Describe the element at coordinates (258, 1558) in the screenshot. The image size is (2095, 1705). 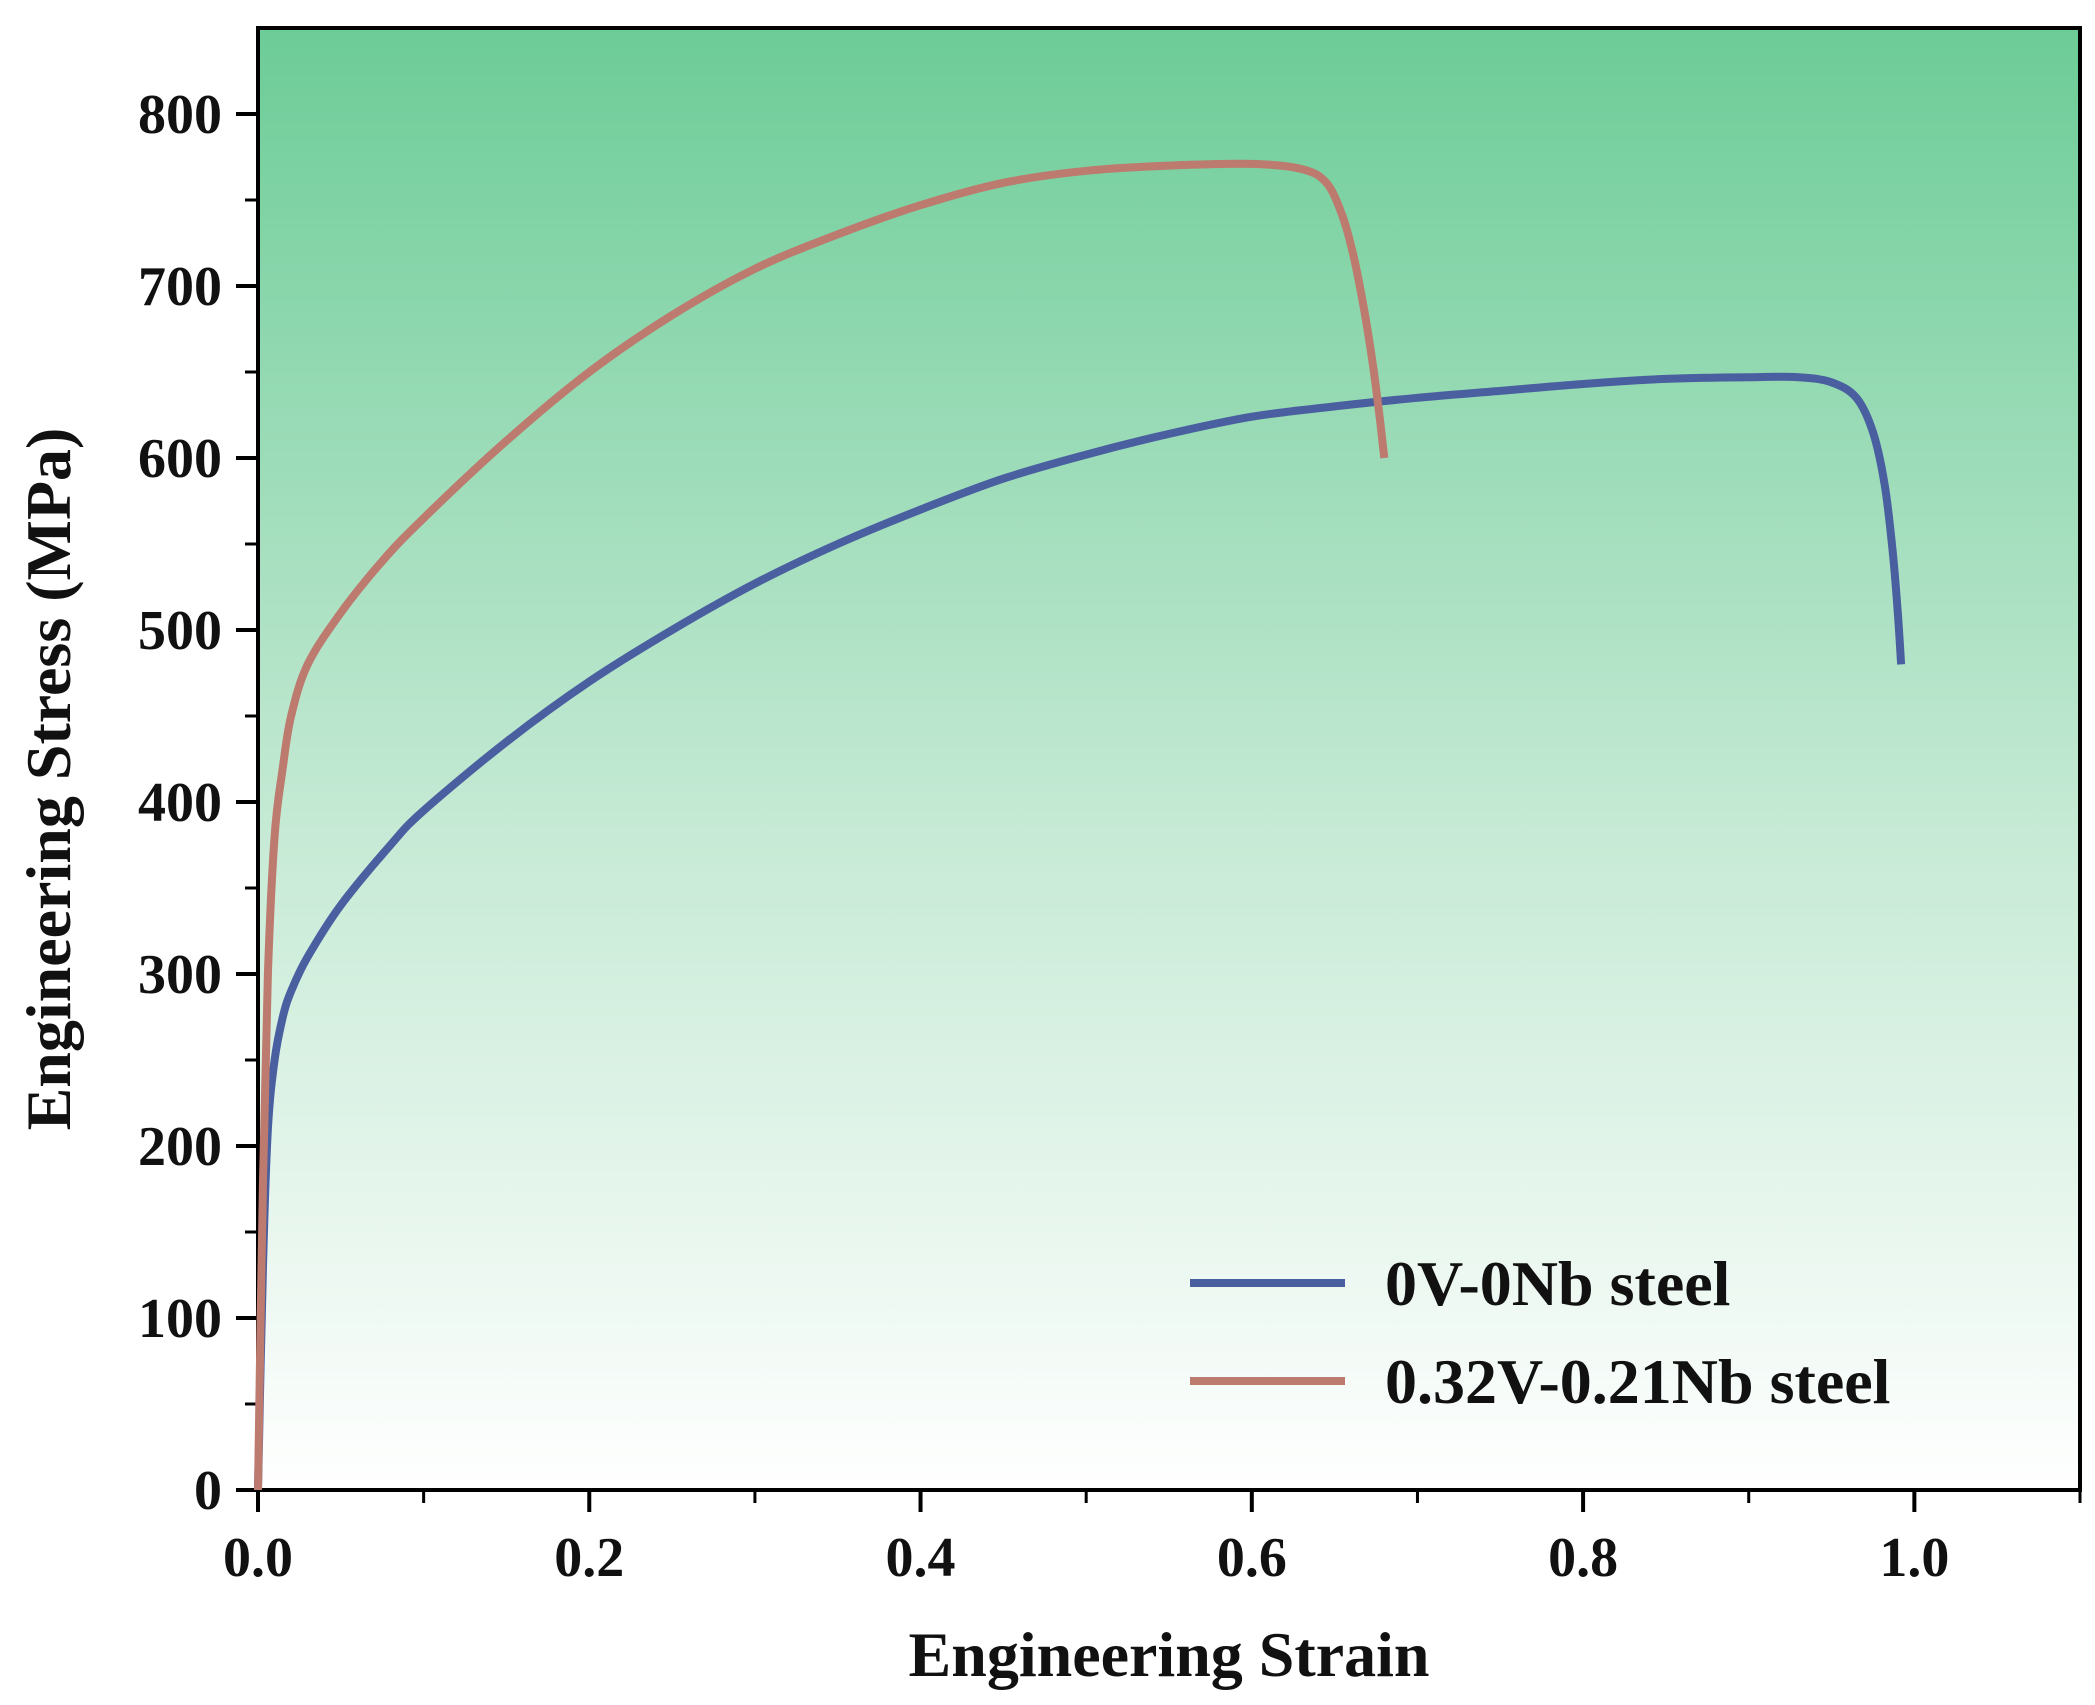
I see `x-tick-label: 0.0` at that location.